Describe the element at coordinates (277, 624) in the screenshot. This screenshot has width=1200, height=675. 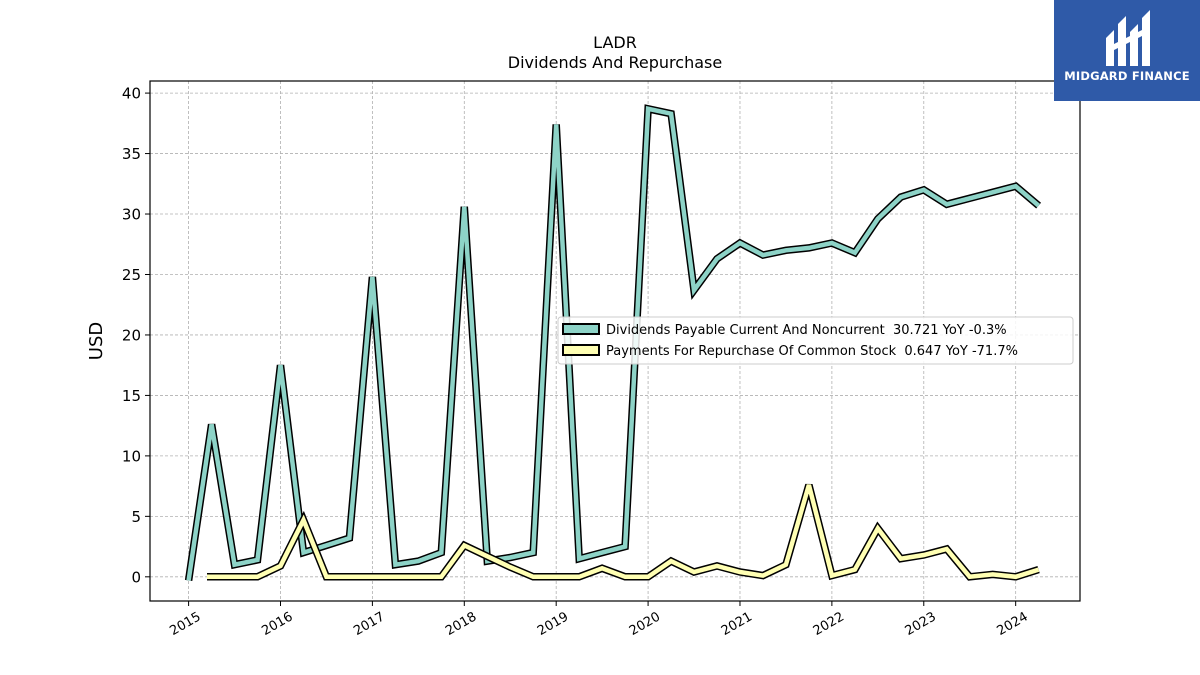
I see `x-tick-label: 2016` at that location.